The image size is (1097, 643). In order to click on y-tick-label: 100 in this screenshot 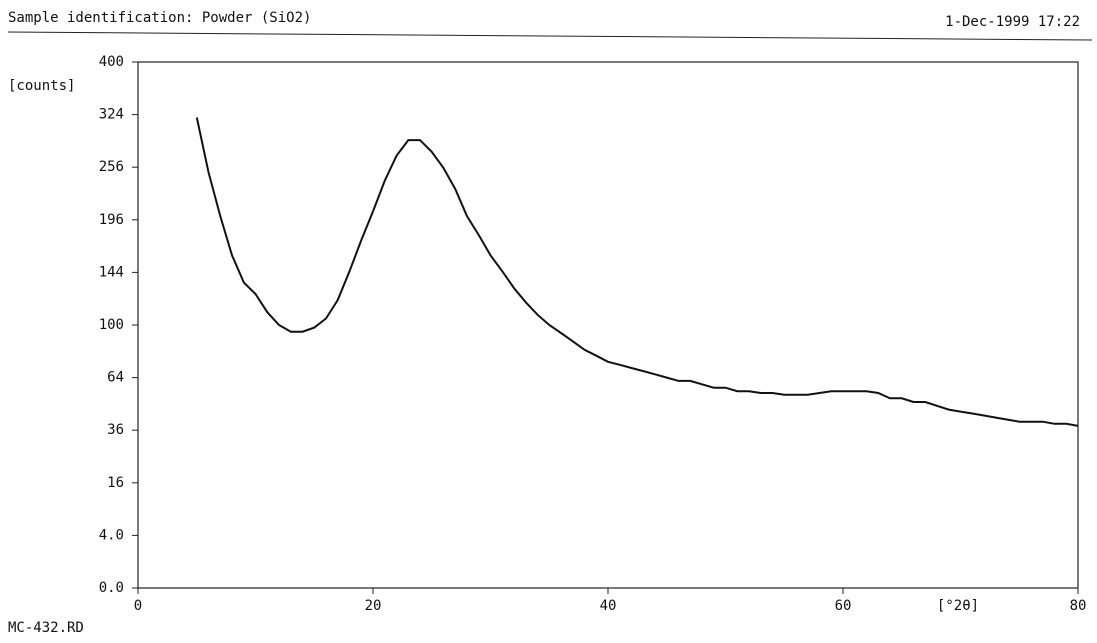, I will do `click(111, 325)`.